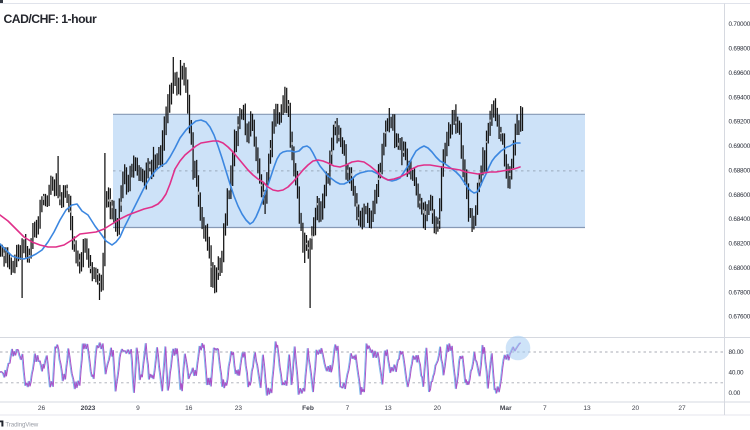  Describe the element at coordinates (739, 24) in the screenshot. I see `svg-text: 0.70000` at that location.